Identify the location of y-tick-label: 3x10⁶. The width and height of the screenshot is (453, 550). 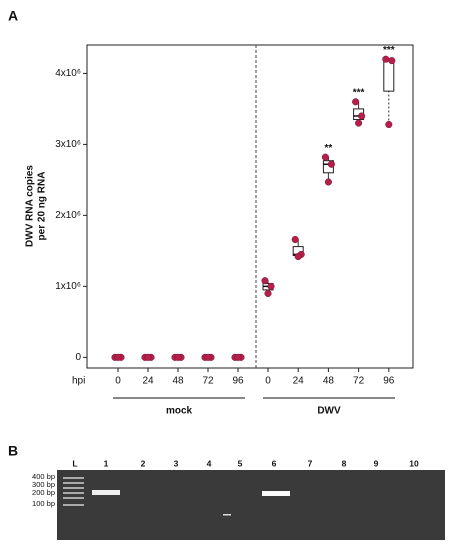
(68, 144).